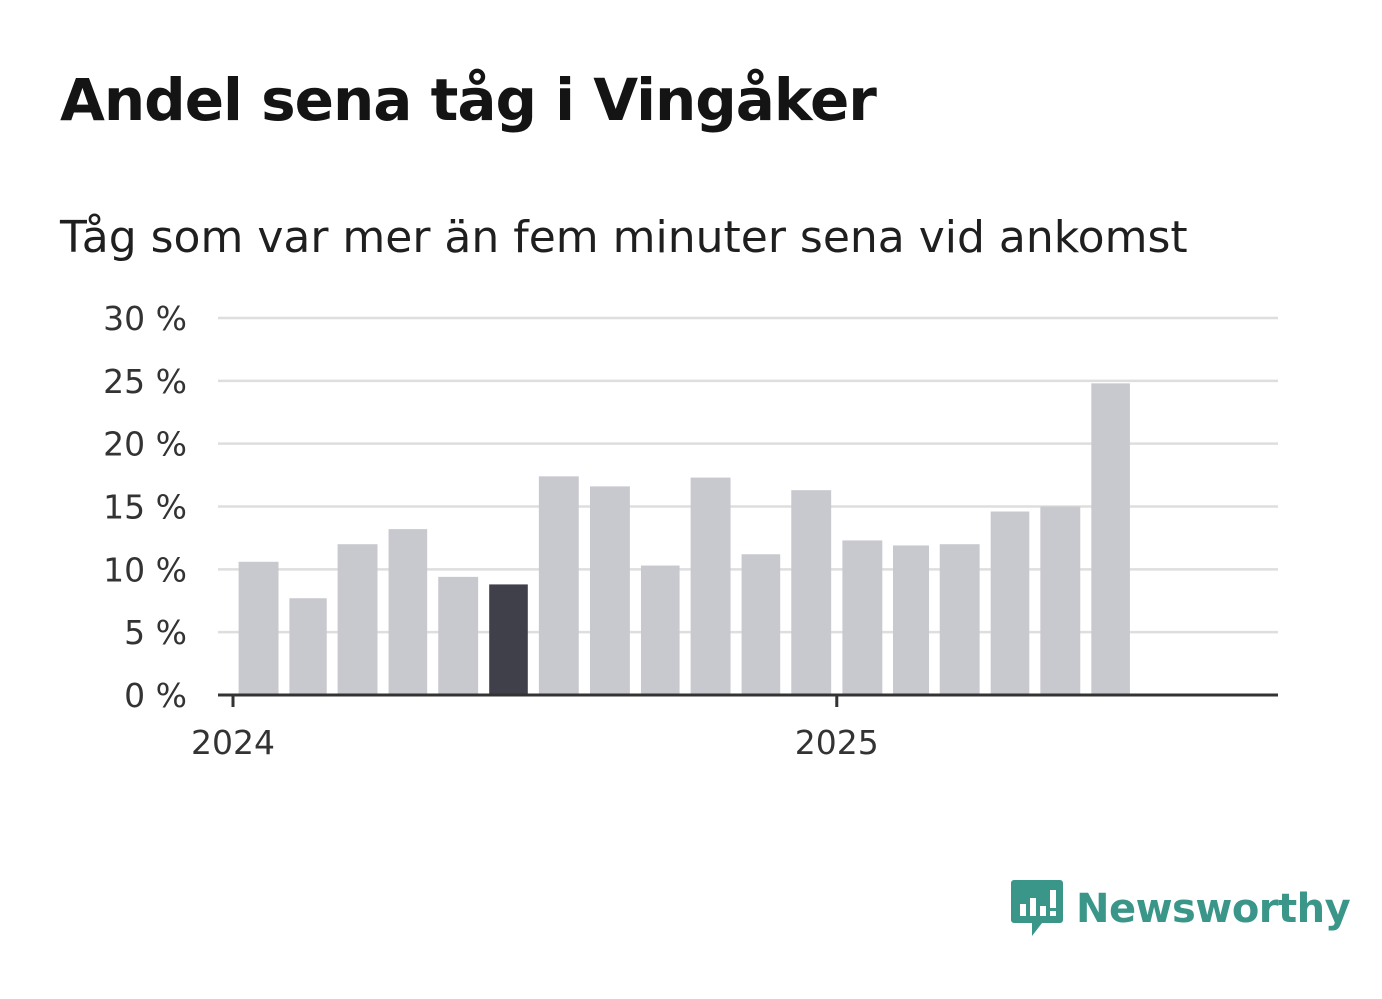 The width and height of the screenshot is (1382, 999). I want to click on y-tick-label: 25 %, so click(145, 381).